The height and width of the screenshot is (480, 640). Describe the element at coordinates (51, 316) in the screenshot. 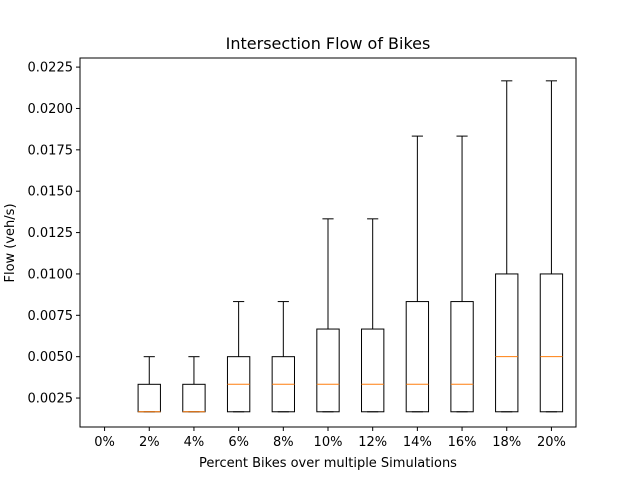

I see `y-tick-label: 0.0075` at that location.